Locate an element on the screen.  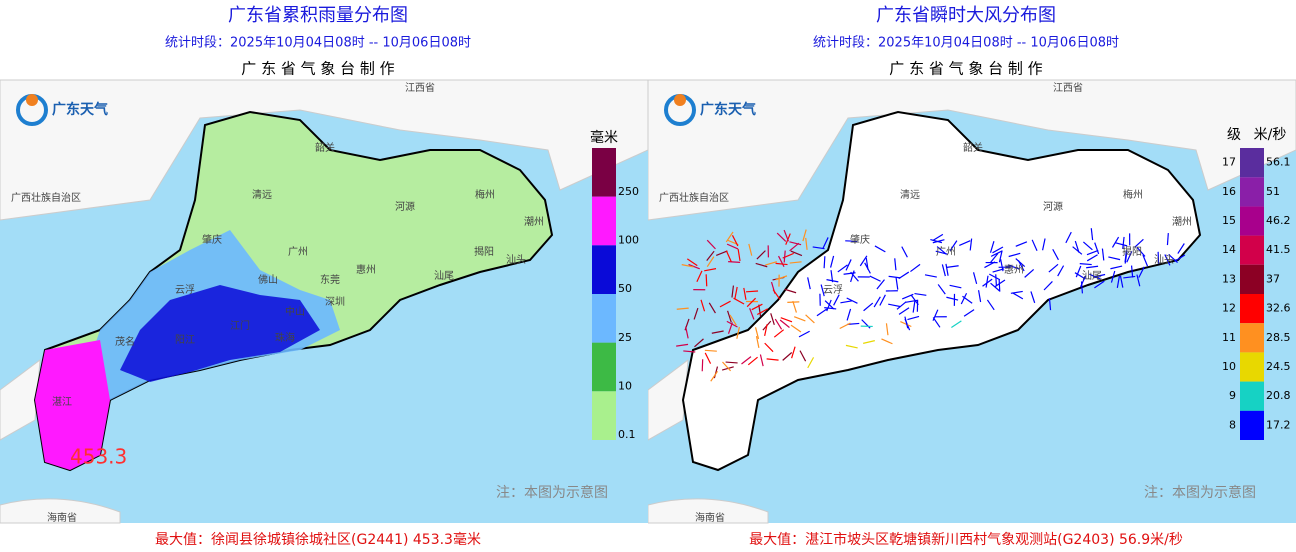
legend-level: 15 is located at coordinates (1229, 220).